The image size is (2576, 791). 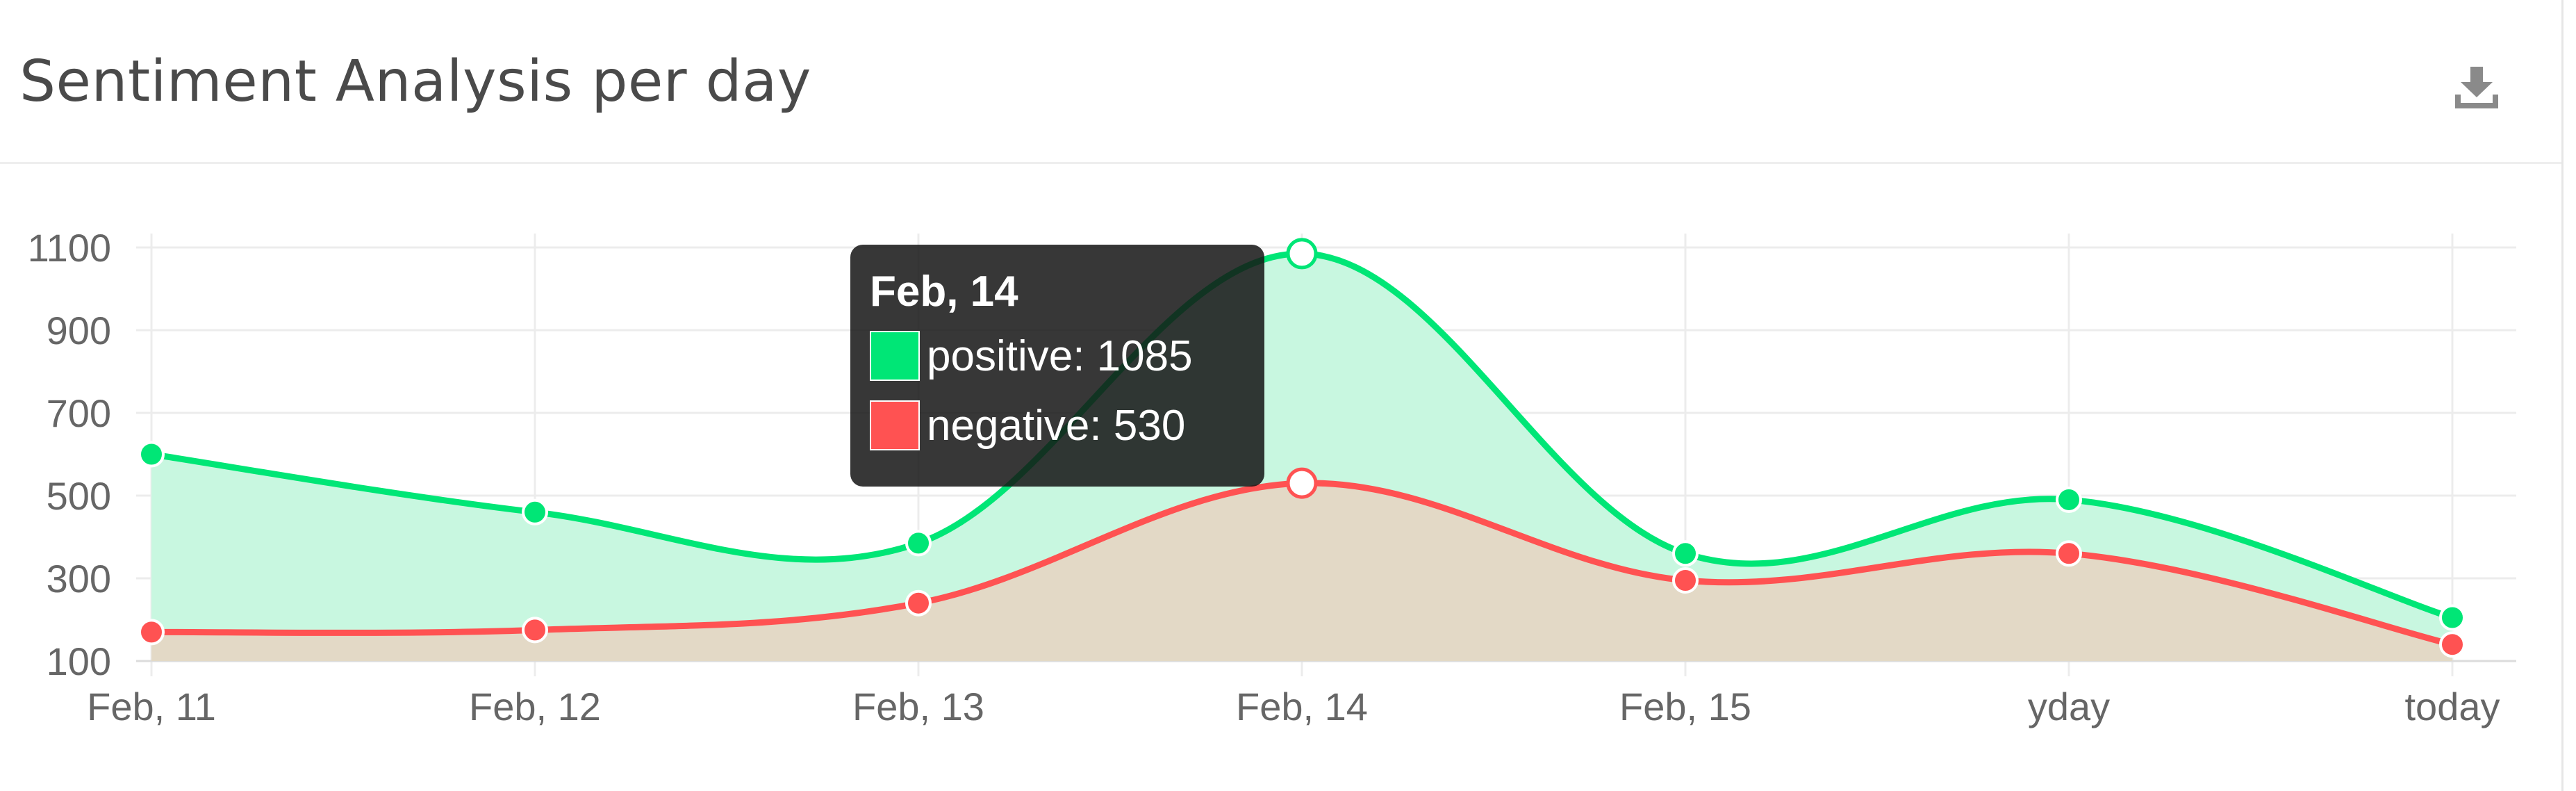 What do you see at coordinates (535, 706) in the screenshot?
I see `x-tick-label: Feb, 12` at bounding box center [535, 706].